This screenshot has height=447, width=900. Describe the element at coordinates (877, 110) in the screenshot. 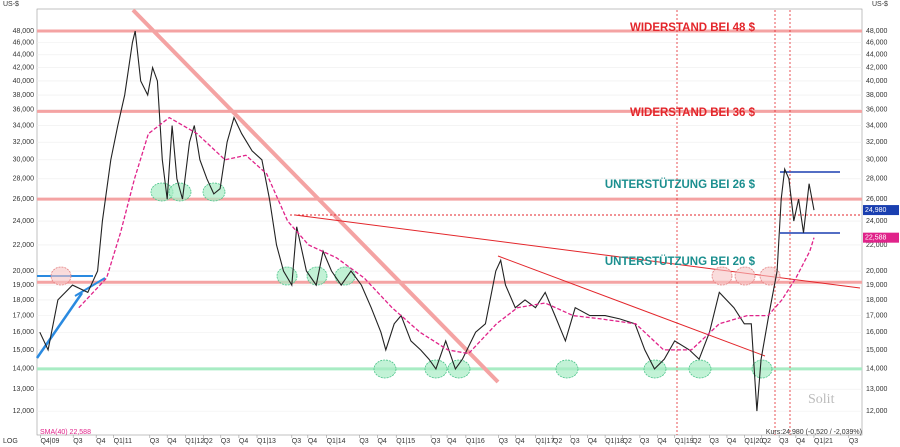

I see `y-tick-label: 36,000` at that location.